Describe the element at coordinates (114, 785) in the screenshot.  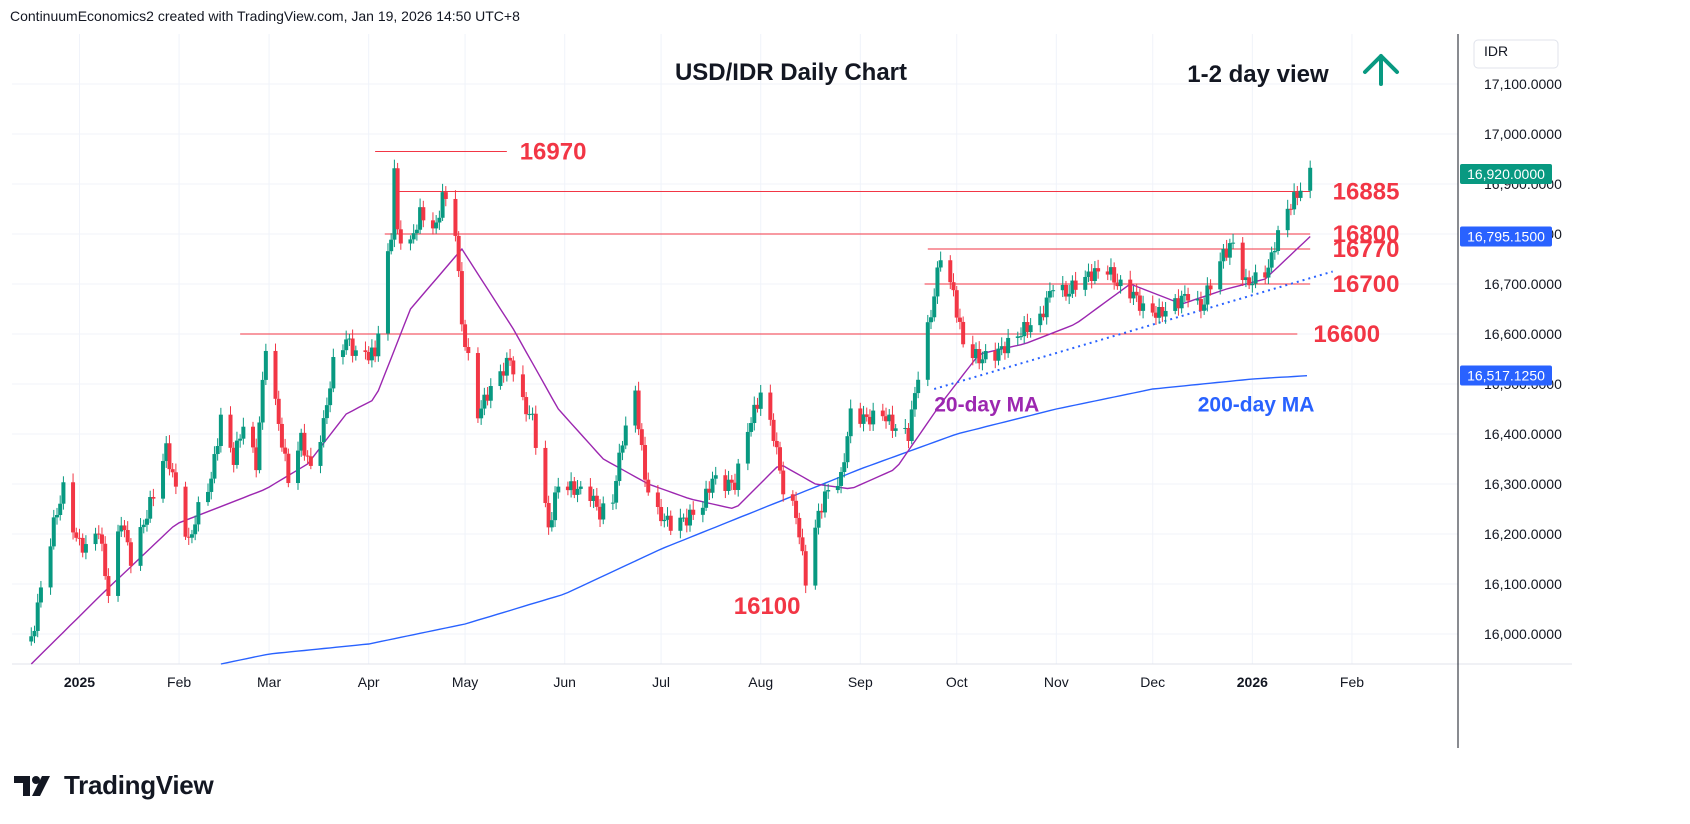
I see `tradingview-brand: TradingView` at that location.